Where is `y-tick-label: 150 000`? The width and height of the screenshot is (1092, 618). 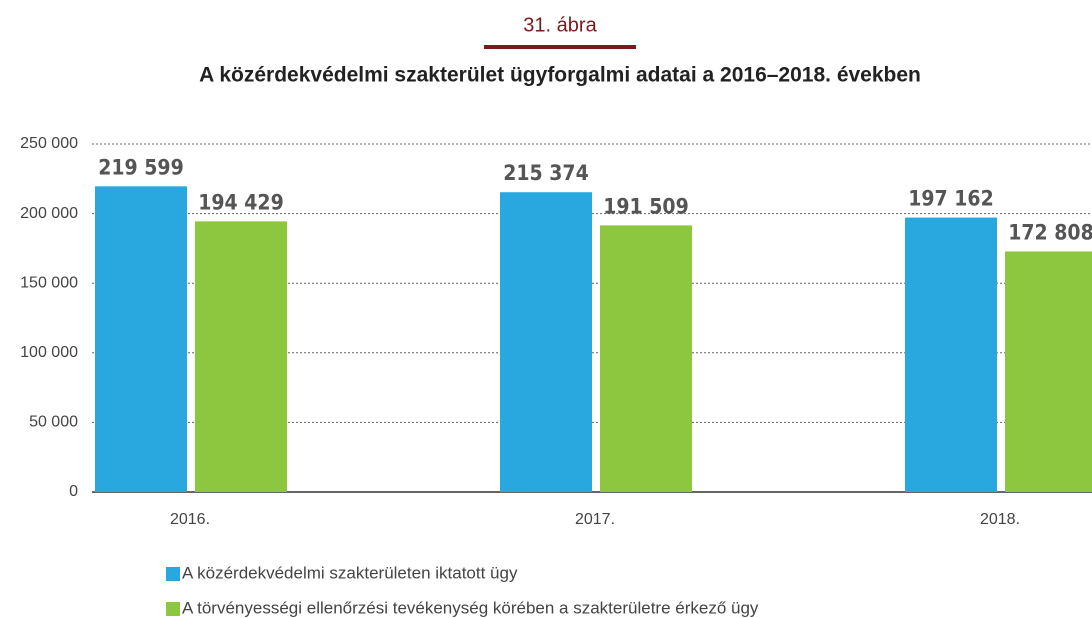
y-tick-label: 150 000 is located at coordinates (49, 282).